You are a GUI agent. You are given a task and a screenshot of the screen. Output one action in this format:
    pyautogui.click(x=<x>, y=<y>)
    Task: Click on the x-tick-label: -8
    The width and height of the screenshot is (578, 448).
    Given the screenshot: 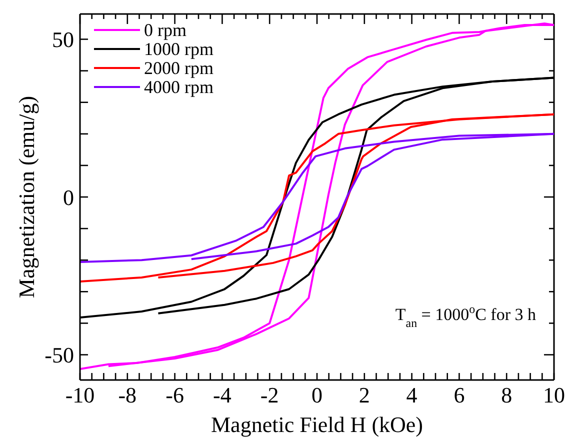 What is the action you would take?
    pyautogui.click(x=127, y=395)
    